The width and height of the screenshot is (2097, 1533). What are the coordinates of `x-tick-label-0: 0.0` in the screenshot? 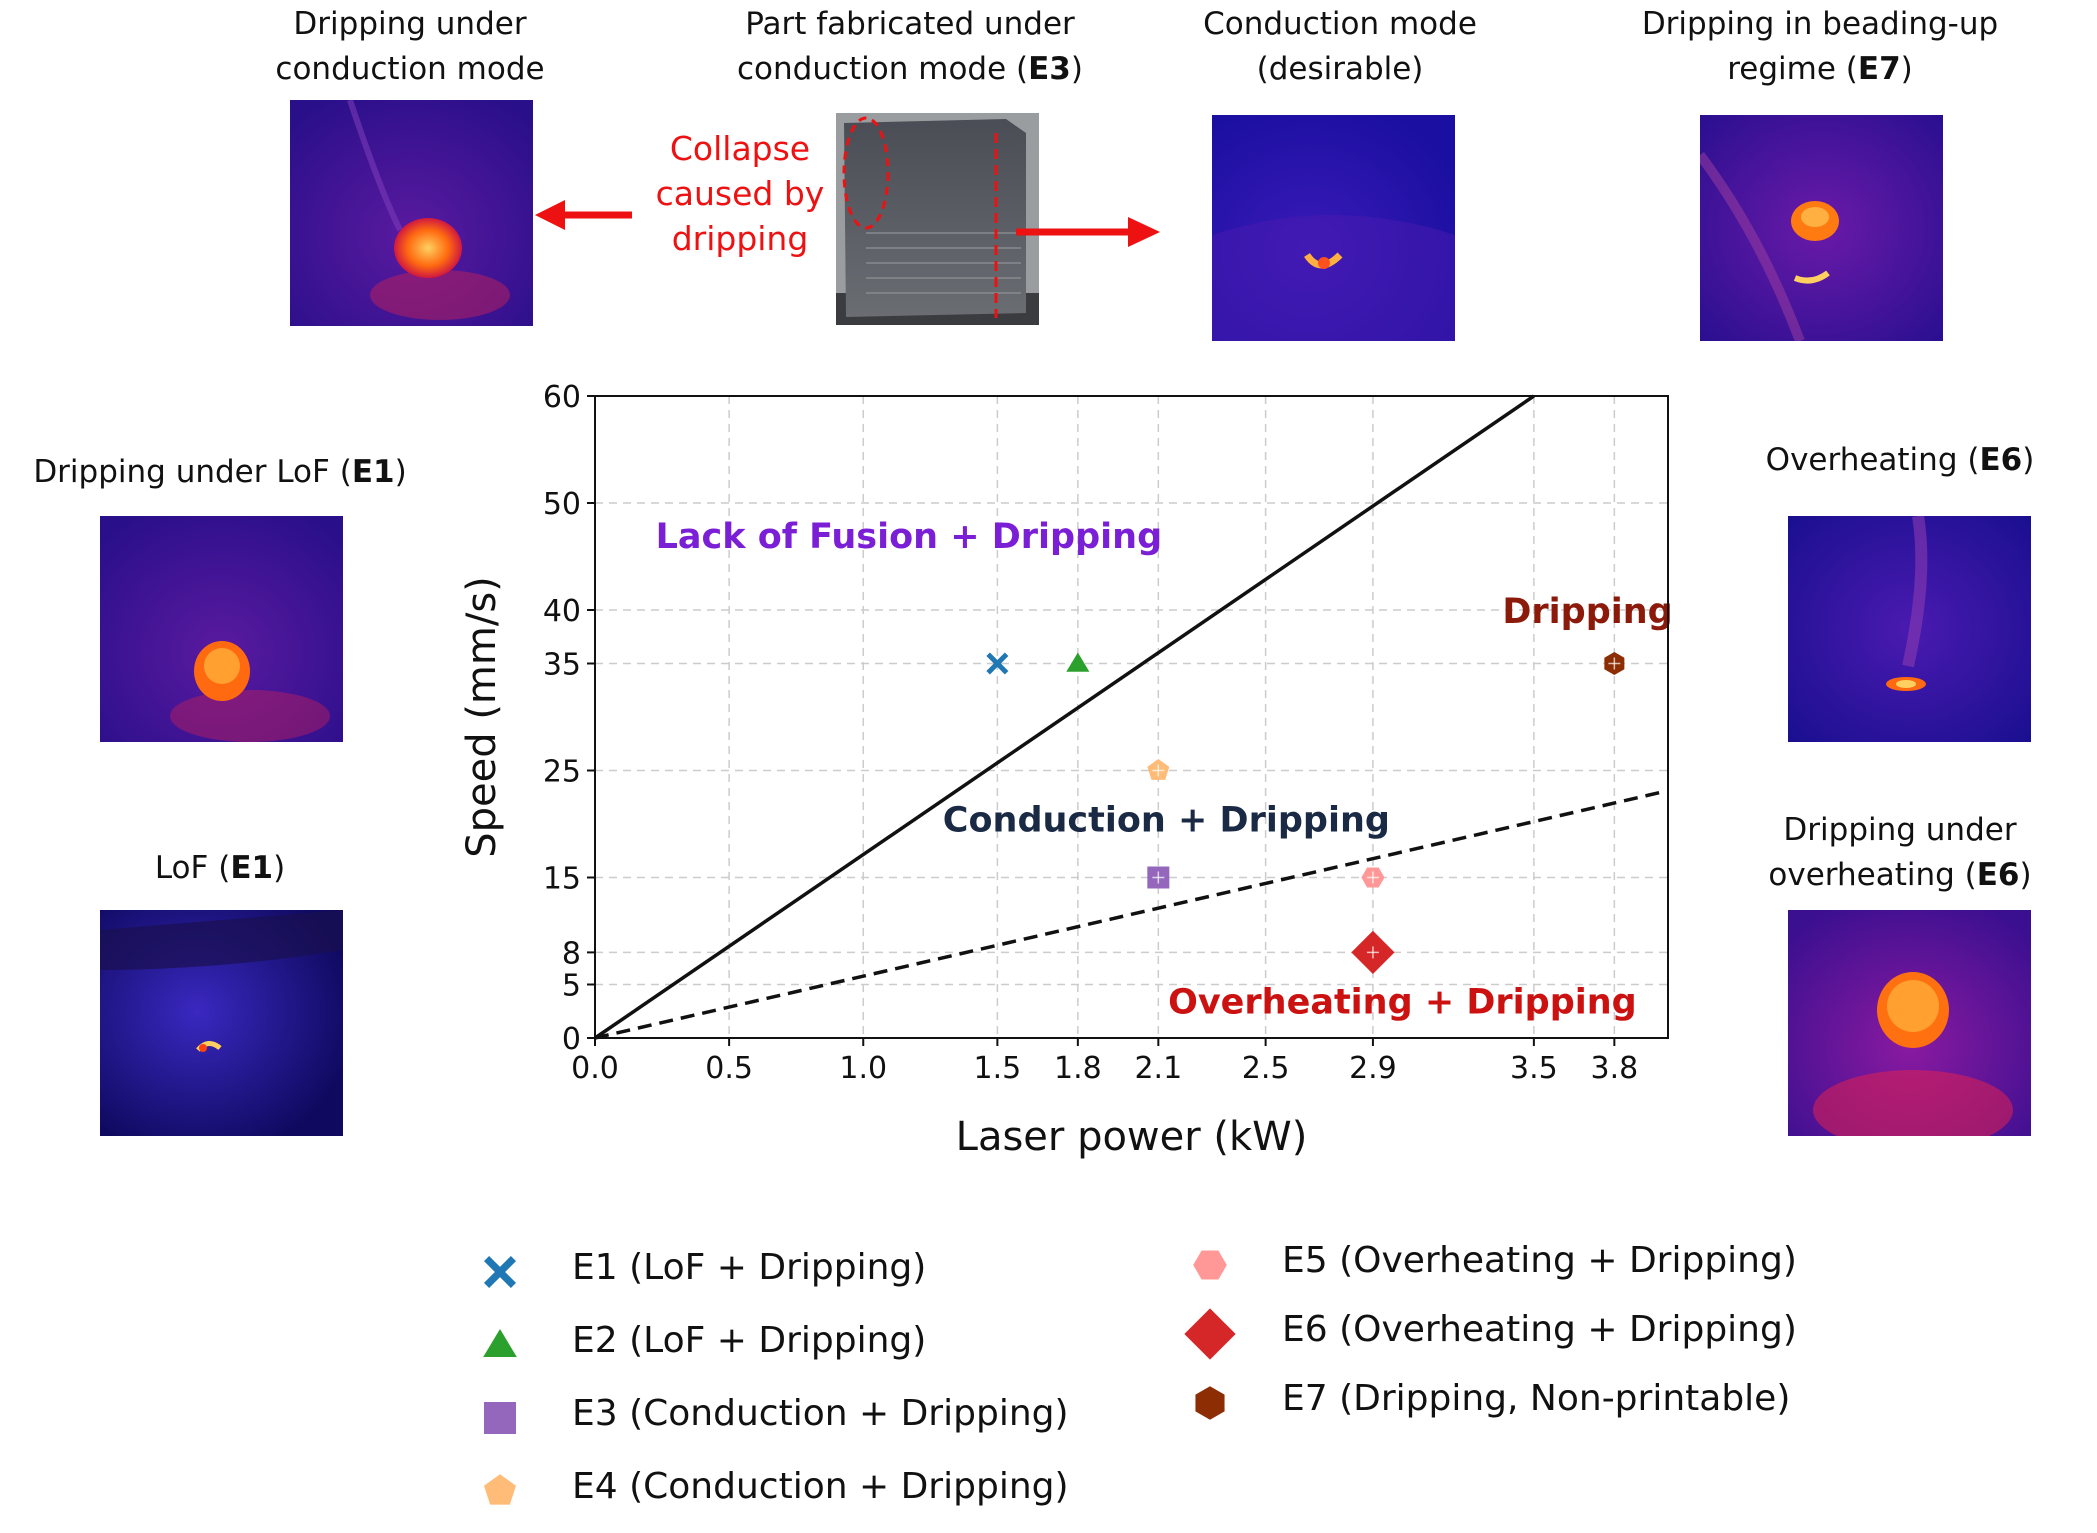 It's located at (595, 1068).